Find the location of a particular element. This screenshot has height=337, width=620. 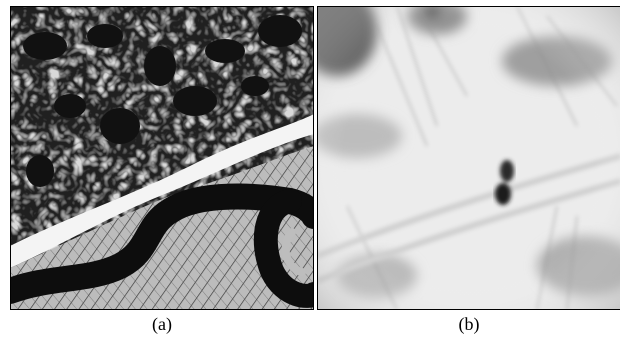

caption-b: (b) is located at coordinates (469, 324).